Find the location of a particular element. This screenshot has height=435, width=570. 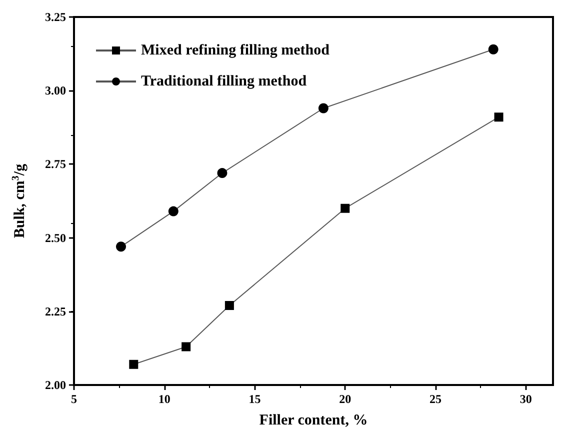

y-axis-title: Bulk, cm3/g is located at coordinates (19, 200).